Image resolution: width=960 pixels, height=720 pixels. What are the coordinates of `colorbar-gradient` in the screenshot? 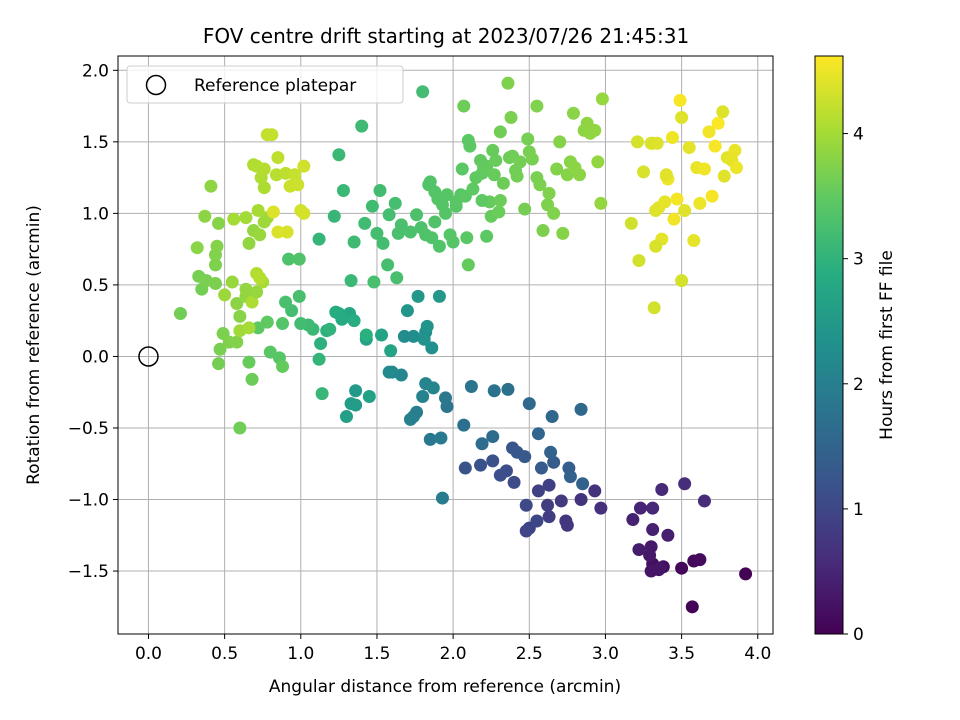 It's located at (829, 345).